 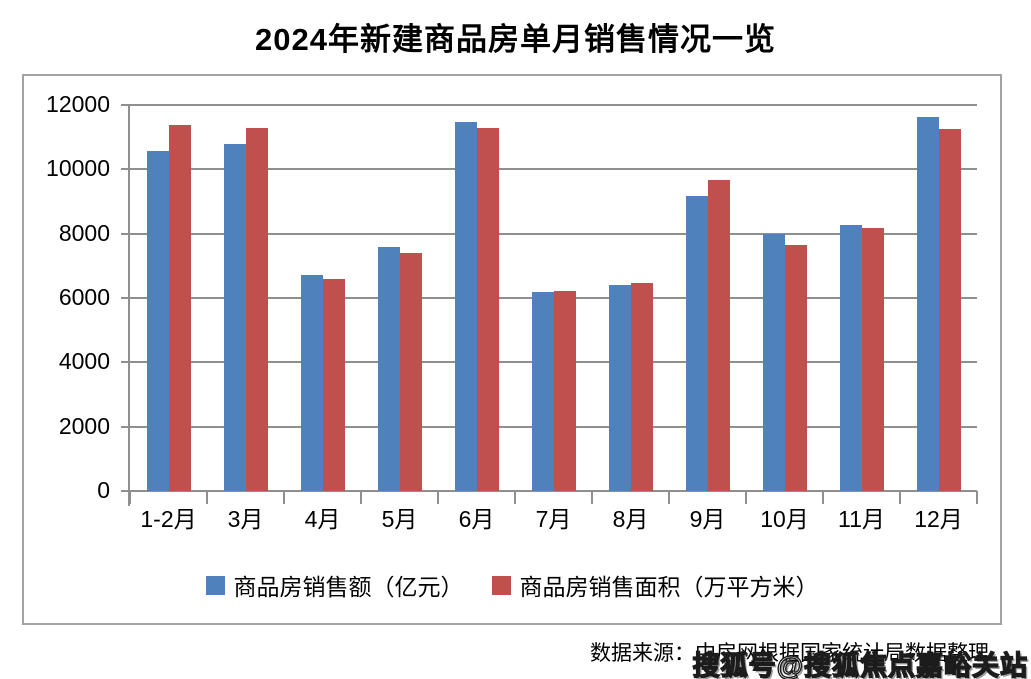 What do you see at coordinates (795, 368) in the screenshot?
I see `bar-sales-area-10月` at bounding box center [795, 368].